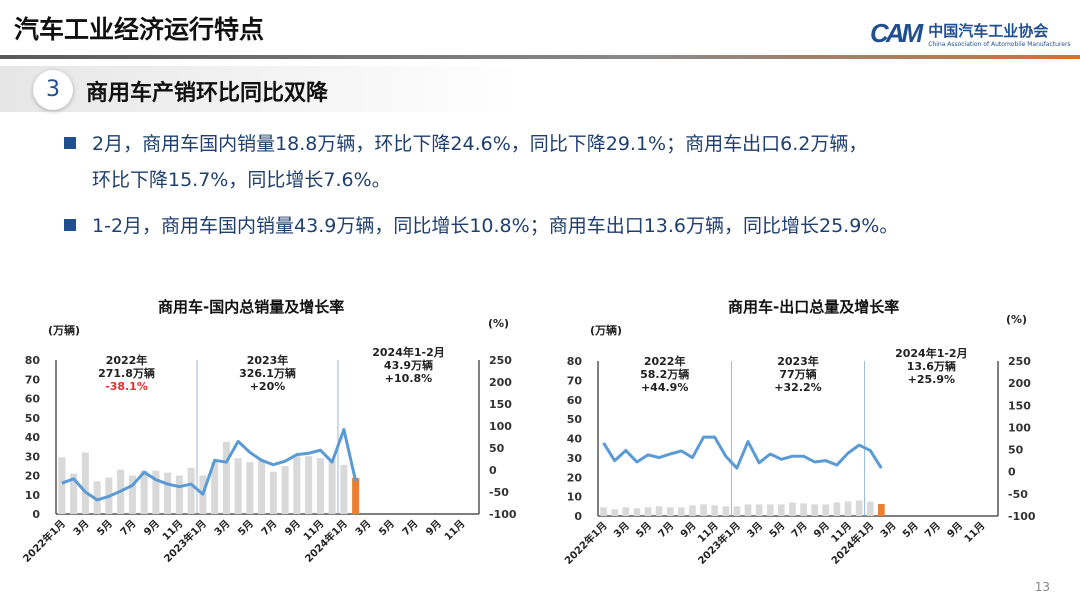 This screenshot has width=1080, height=604. Describe the element at coordinates (36, 514) in the screenshot. I see `y-tick-label: 0` at that location.